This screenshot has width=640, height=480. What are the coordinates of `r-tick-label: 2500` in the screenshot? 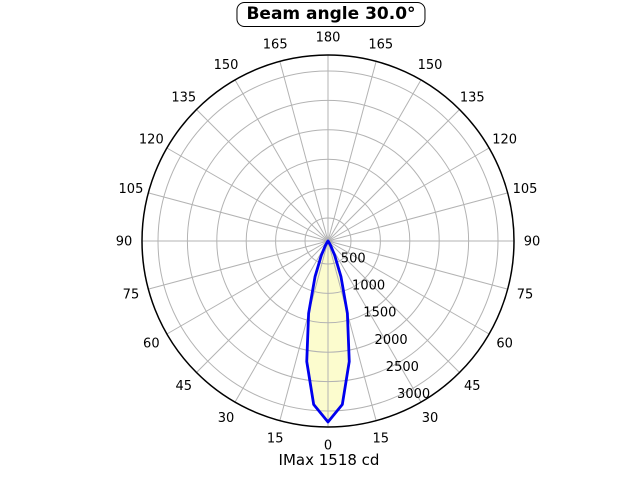 It's located at (402, 367).